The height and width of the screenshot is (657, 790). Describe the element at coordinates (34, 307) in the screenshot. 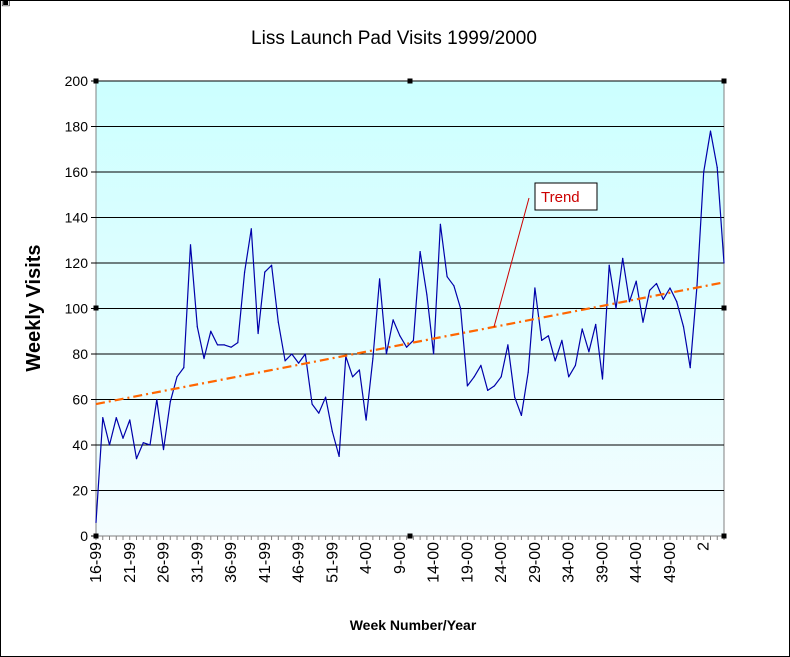

I see `y-axis-label: Weekly Visits` at that location.